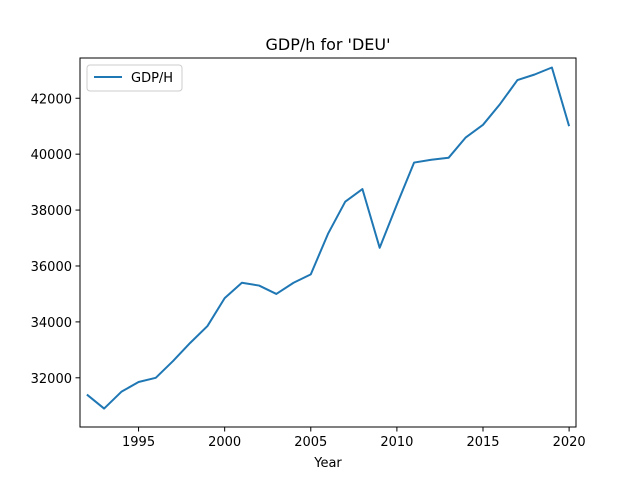 This screenshot has width=640, height=480. Describe the element at coordinates (51, 379) in the screenshot. I see `y-tick-label: 32000` at that location.